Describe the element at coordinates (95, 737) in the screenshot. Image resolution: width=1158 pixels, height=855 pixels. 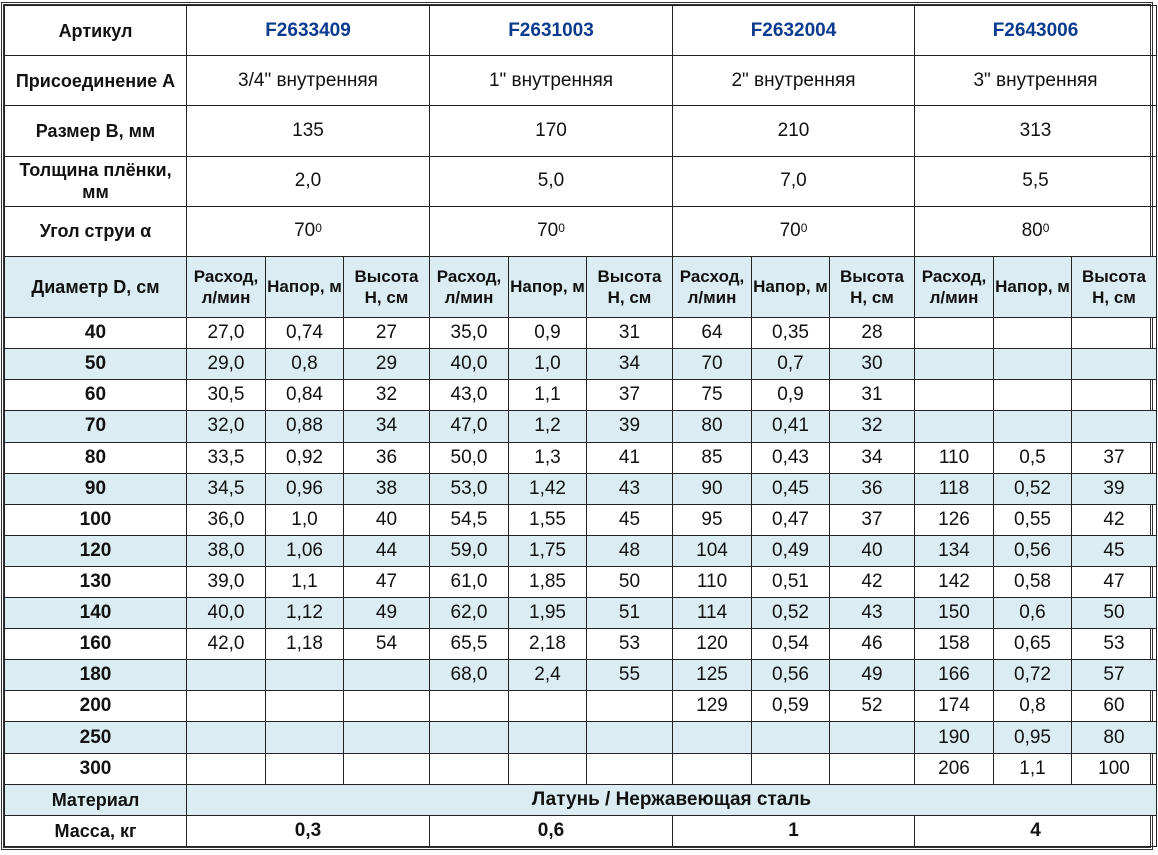
I see `diameter-cell: 250` at that location.